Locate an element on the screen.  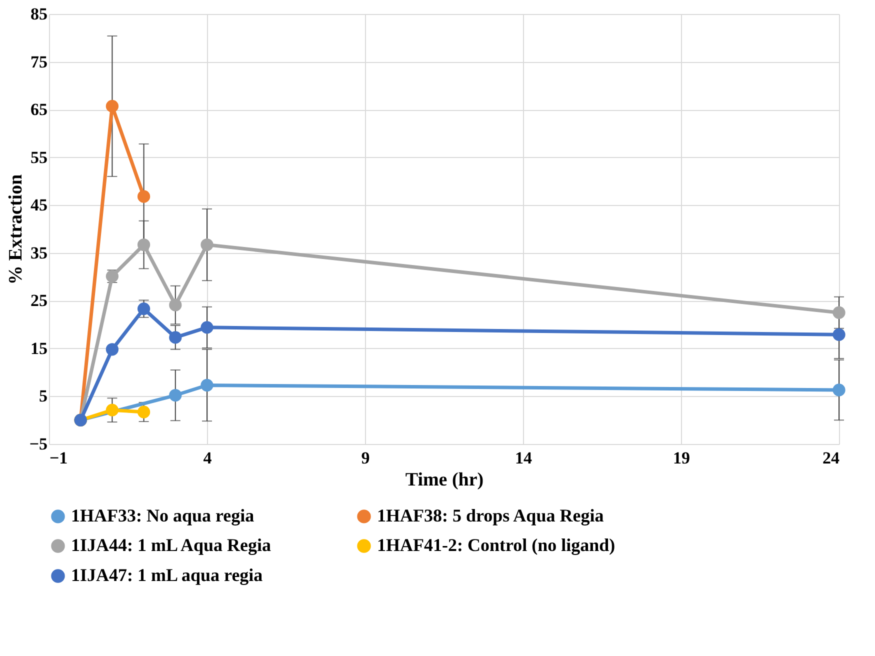
y-tick-label: 25 is located at coordinates (39, 300).